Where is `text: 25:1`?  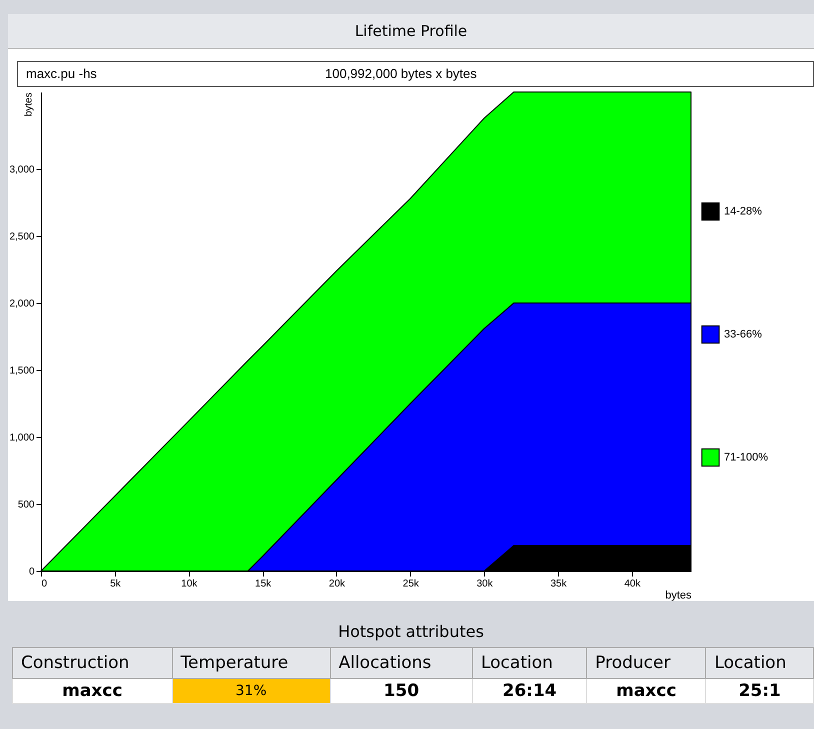
text: 25:1 is located at coordinates (760, 691).